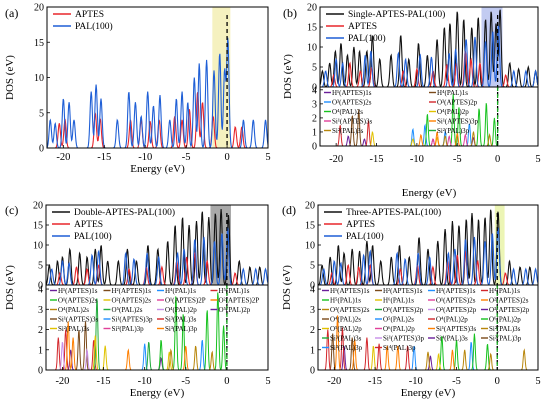 This screenshot has width=550, height=401. Describe the element at coordinates (234, 291) in the screenshot. I see `pdos-legend-label: H⁵(PAL)1s` at that location.